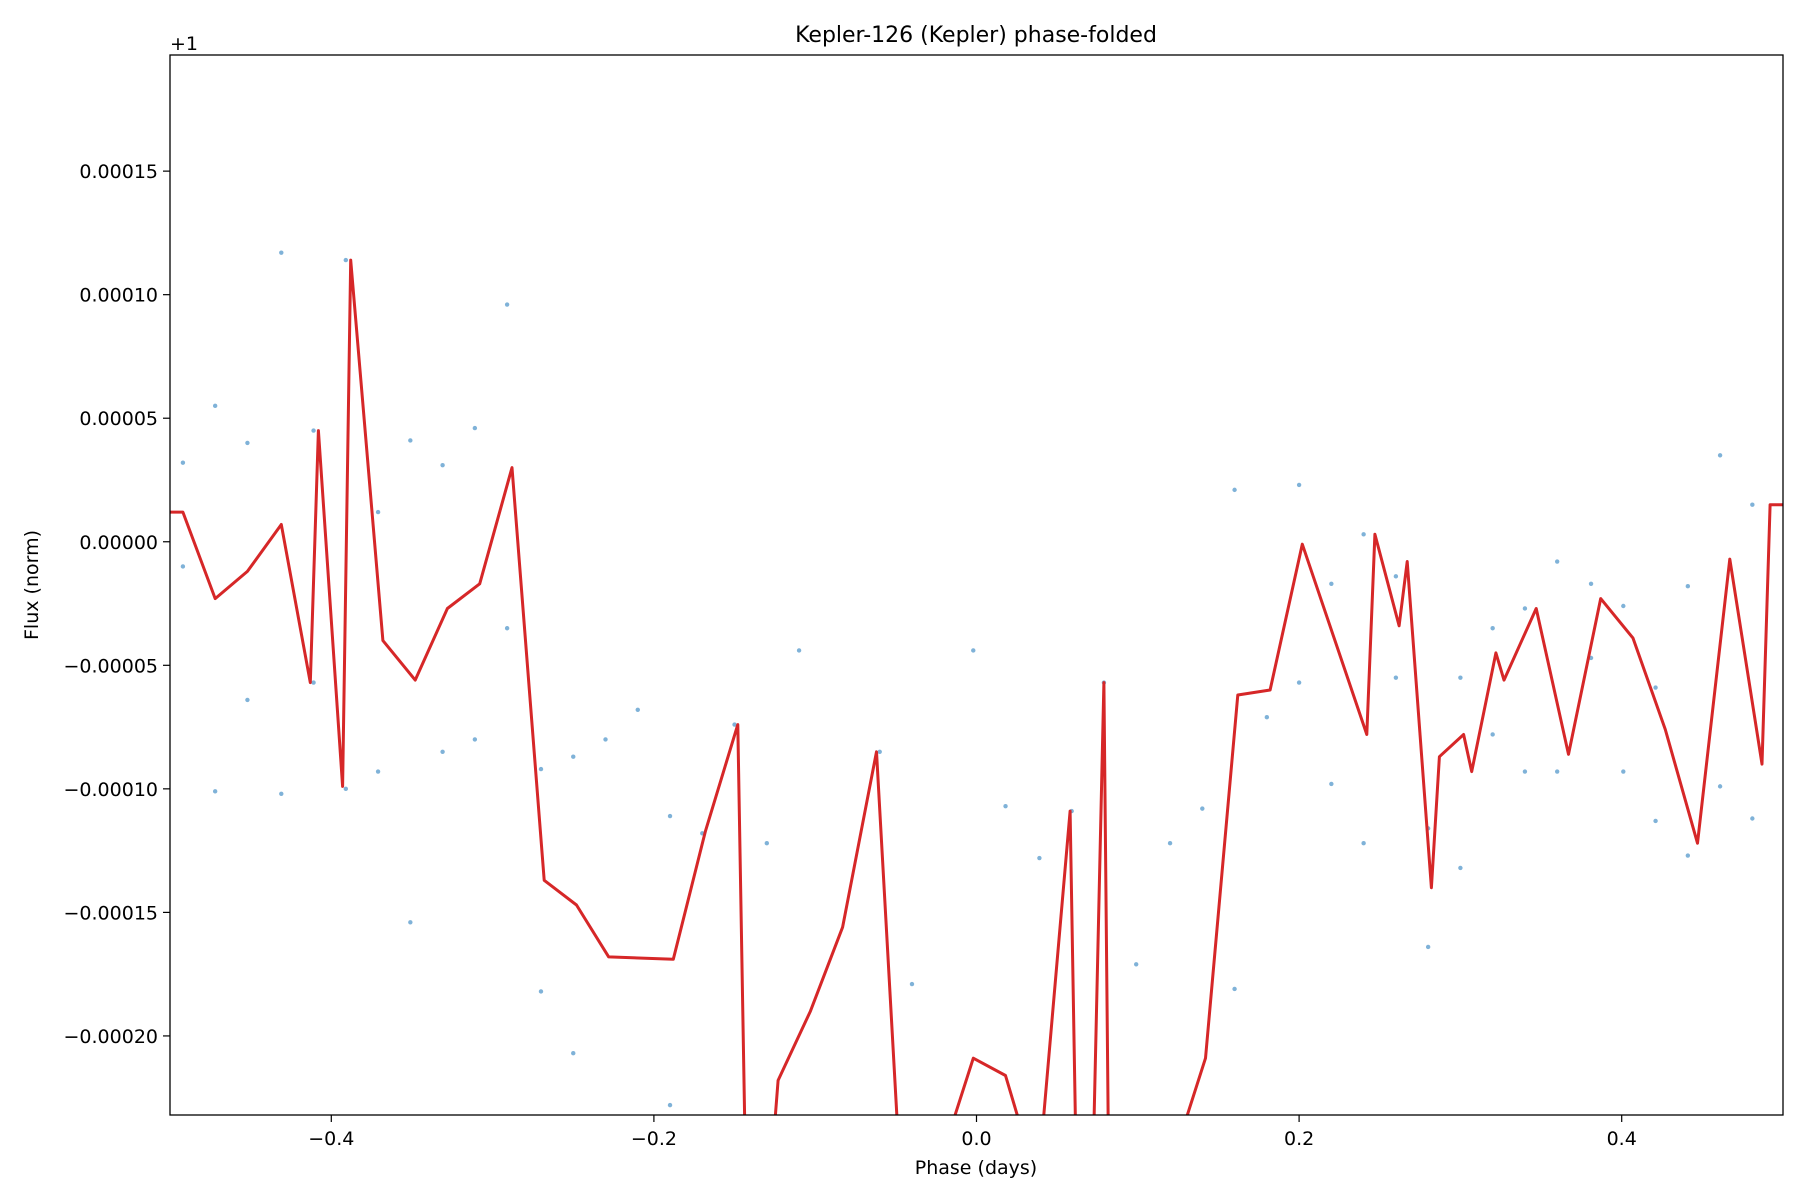 Image resolution: width=1800 pixels, height=1200 pixels. I want to click on y-tick-label: 0.00010, so click(118, 296).